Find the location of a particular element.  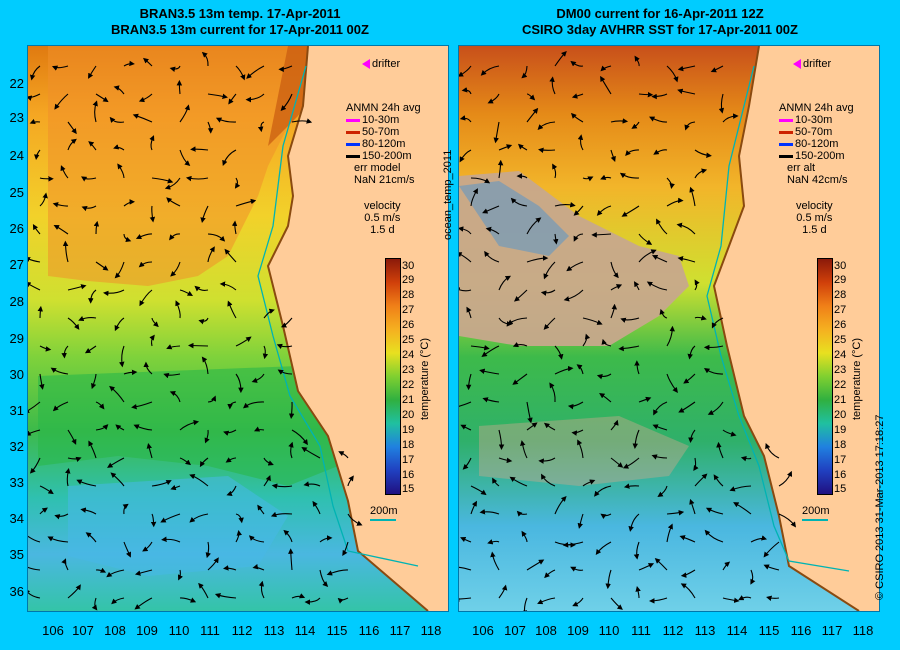

lon-label: 112 is located at coordinates (242, 630).